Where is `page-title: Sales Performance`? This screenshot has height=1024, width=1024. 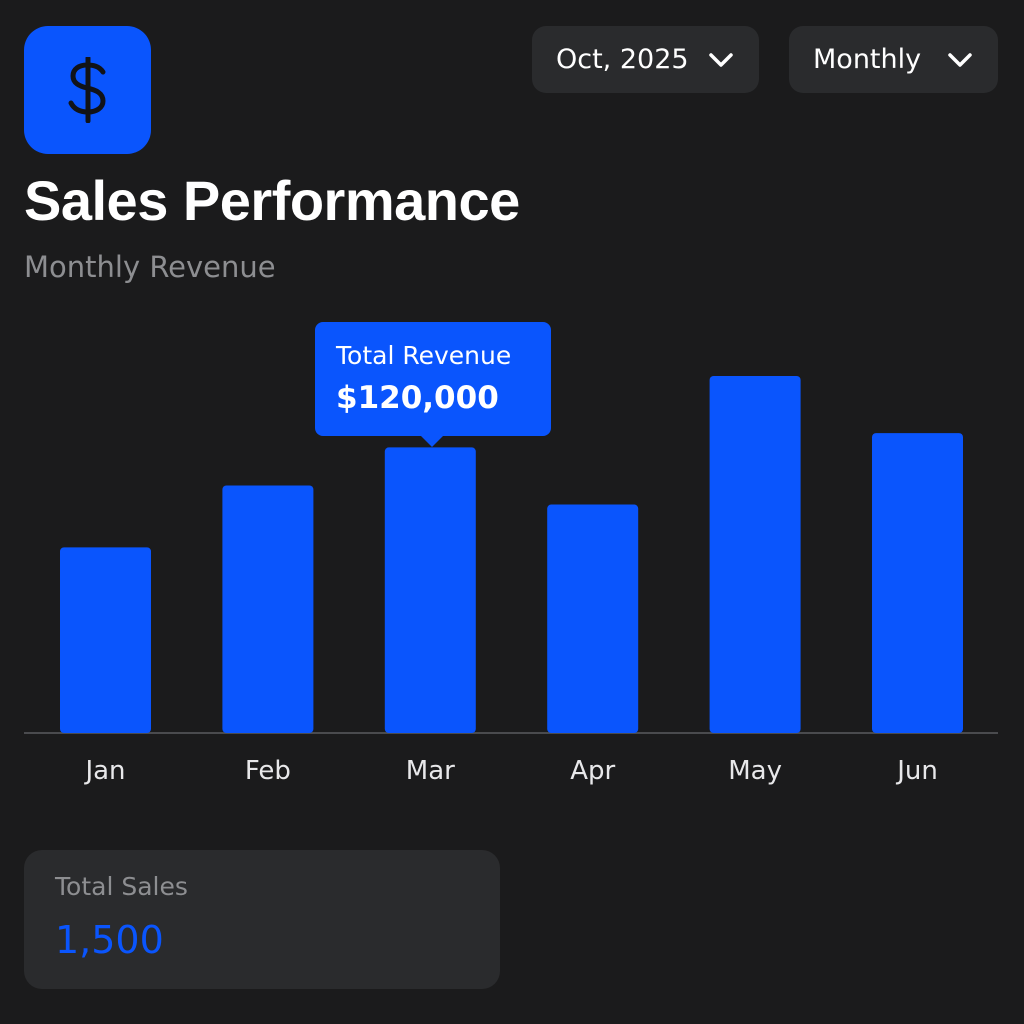
page-title: Sales Performance is located at coordinates (272, 200).